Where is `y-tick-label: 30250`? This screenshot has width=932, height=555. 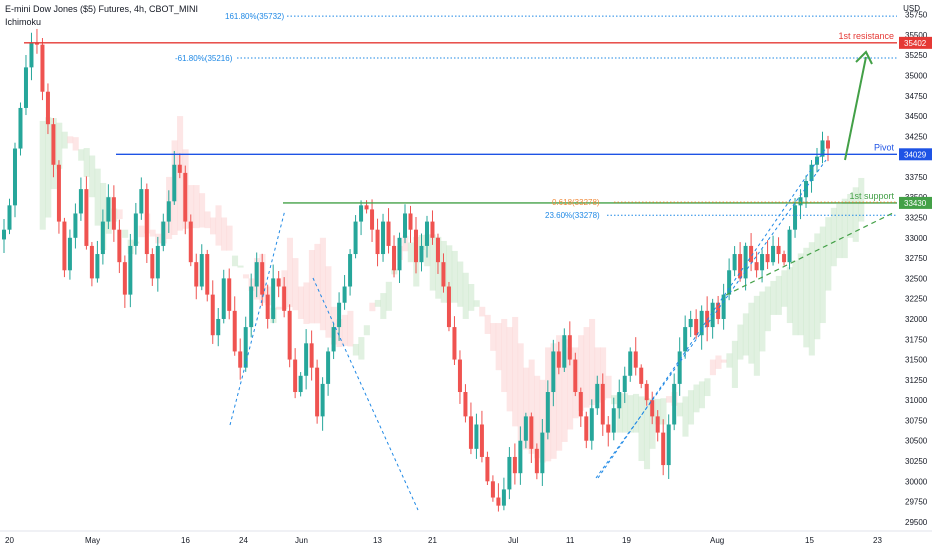
y-tick-label: 30250 is located at coordinates (916, 461).